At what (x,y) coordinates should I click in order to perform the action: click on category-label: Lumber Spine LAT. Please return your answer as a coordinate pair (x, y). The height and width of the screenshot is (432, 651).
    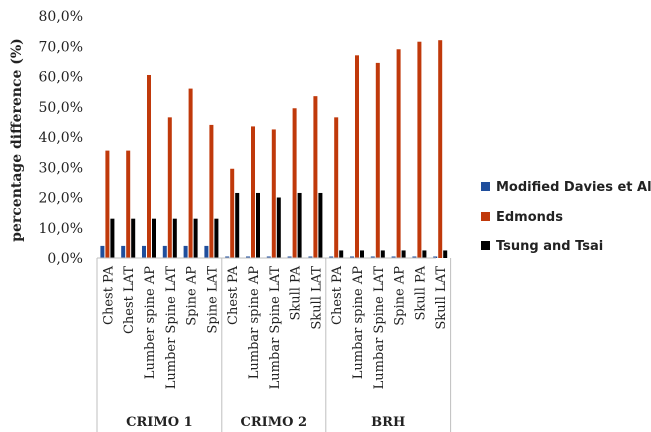
    Looking at the image, I should click on (171, 328).